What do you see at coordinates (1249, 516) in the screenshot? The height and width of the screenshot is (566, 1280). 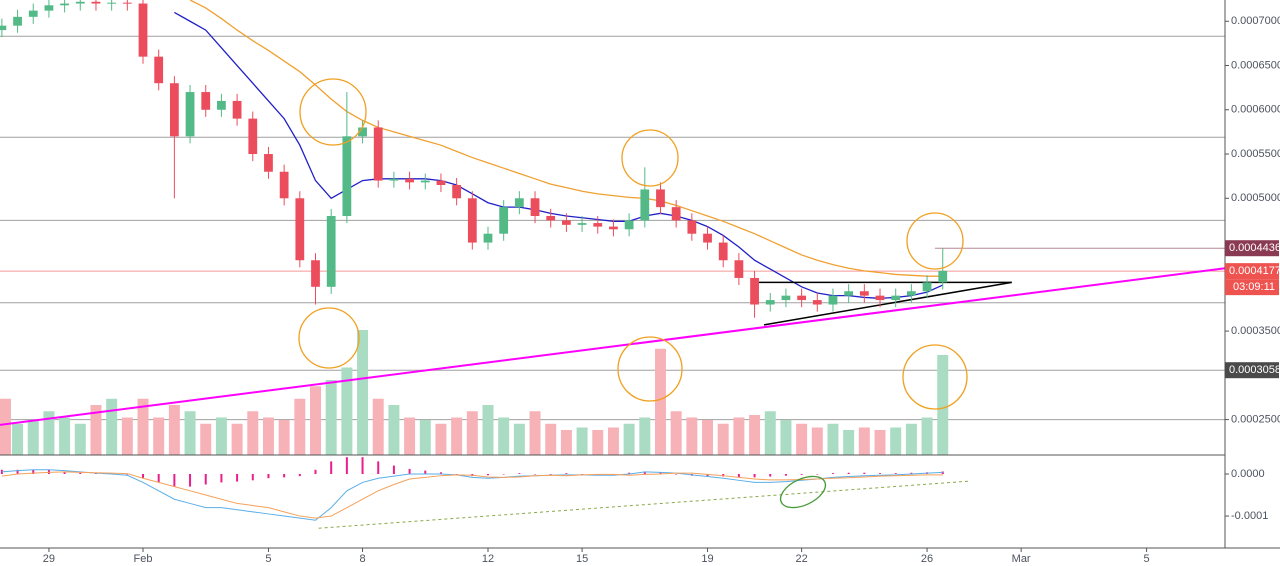 I see `y-tick-label: -0.0001` at bounding box center [1249, 516].